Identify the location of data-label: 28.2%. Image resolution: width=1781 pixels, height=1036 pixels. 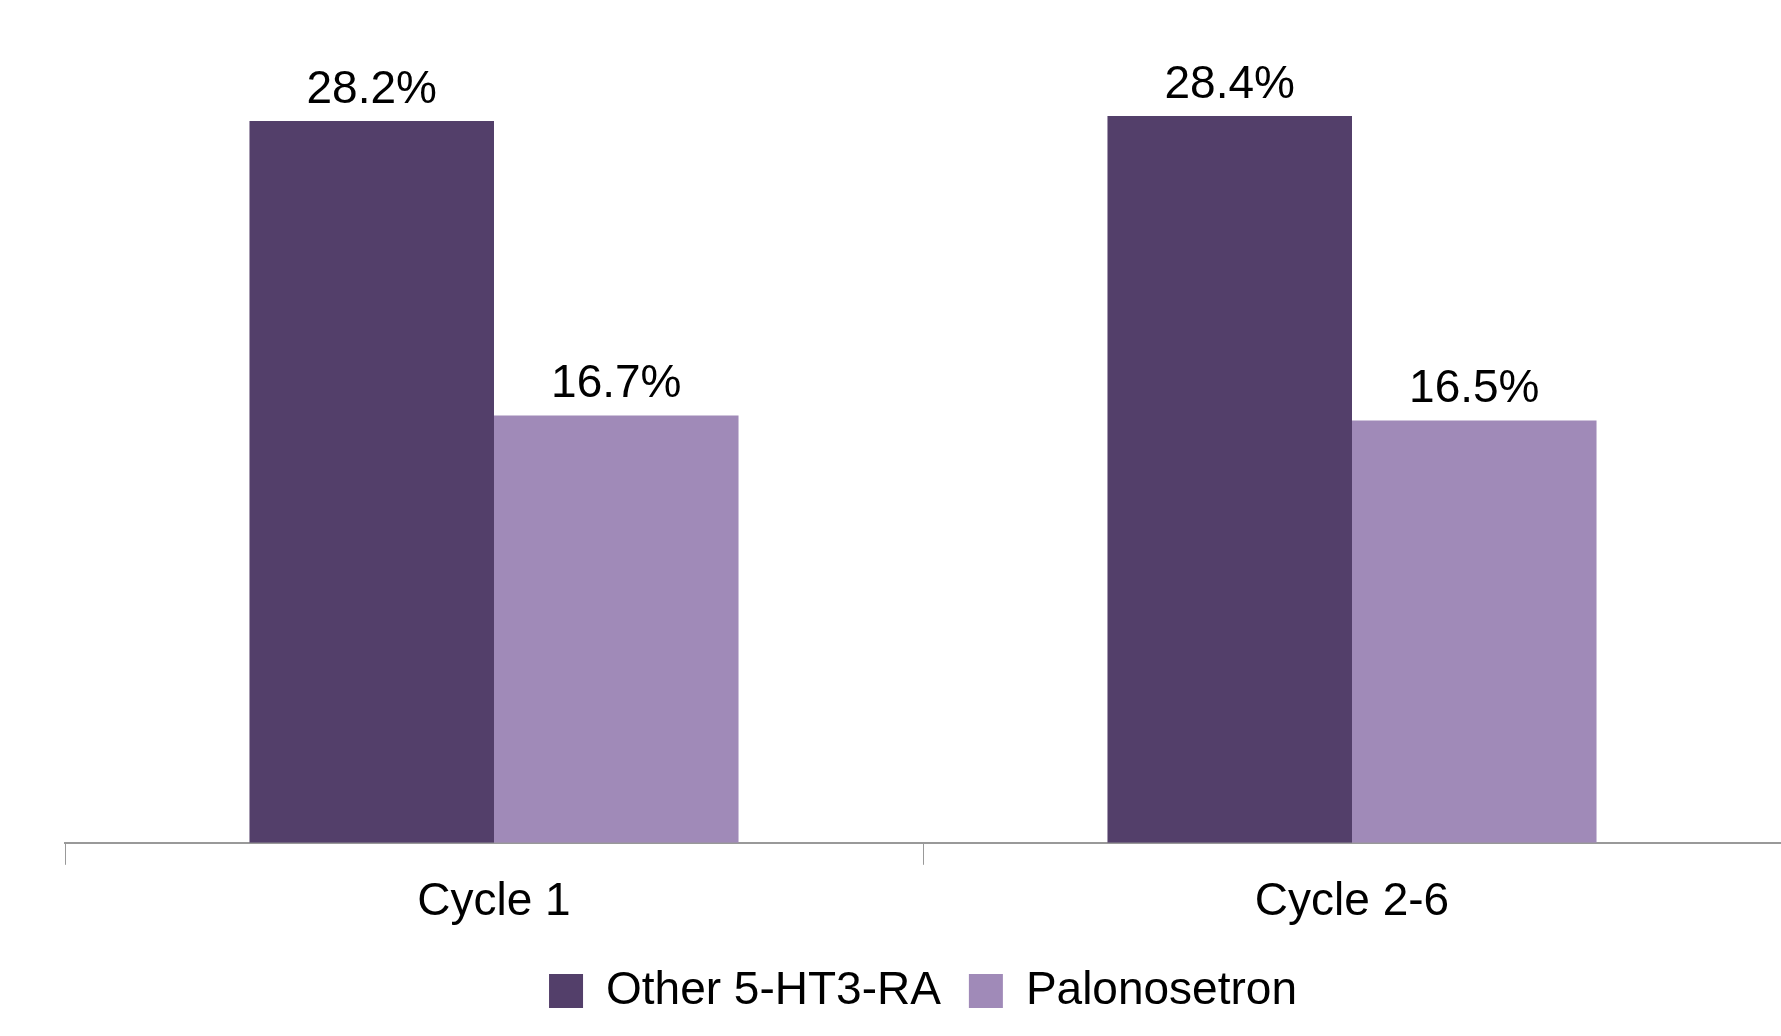
(371, 86).